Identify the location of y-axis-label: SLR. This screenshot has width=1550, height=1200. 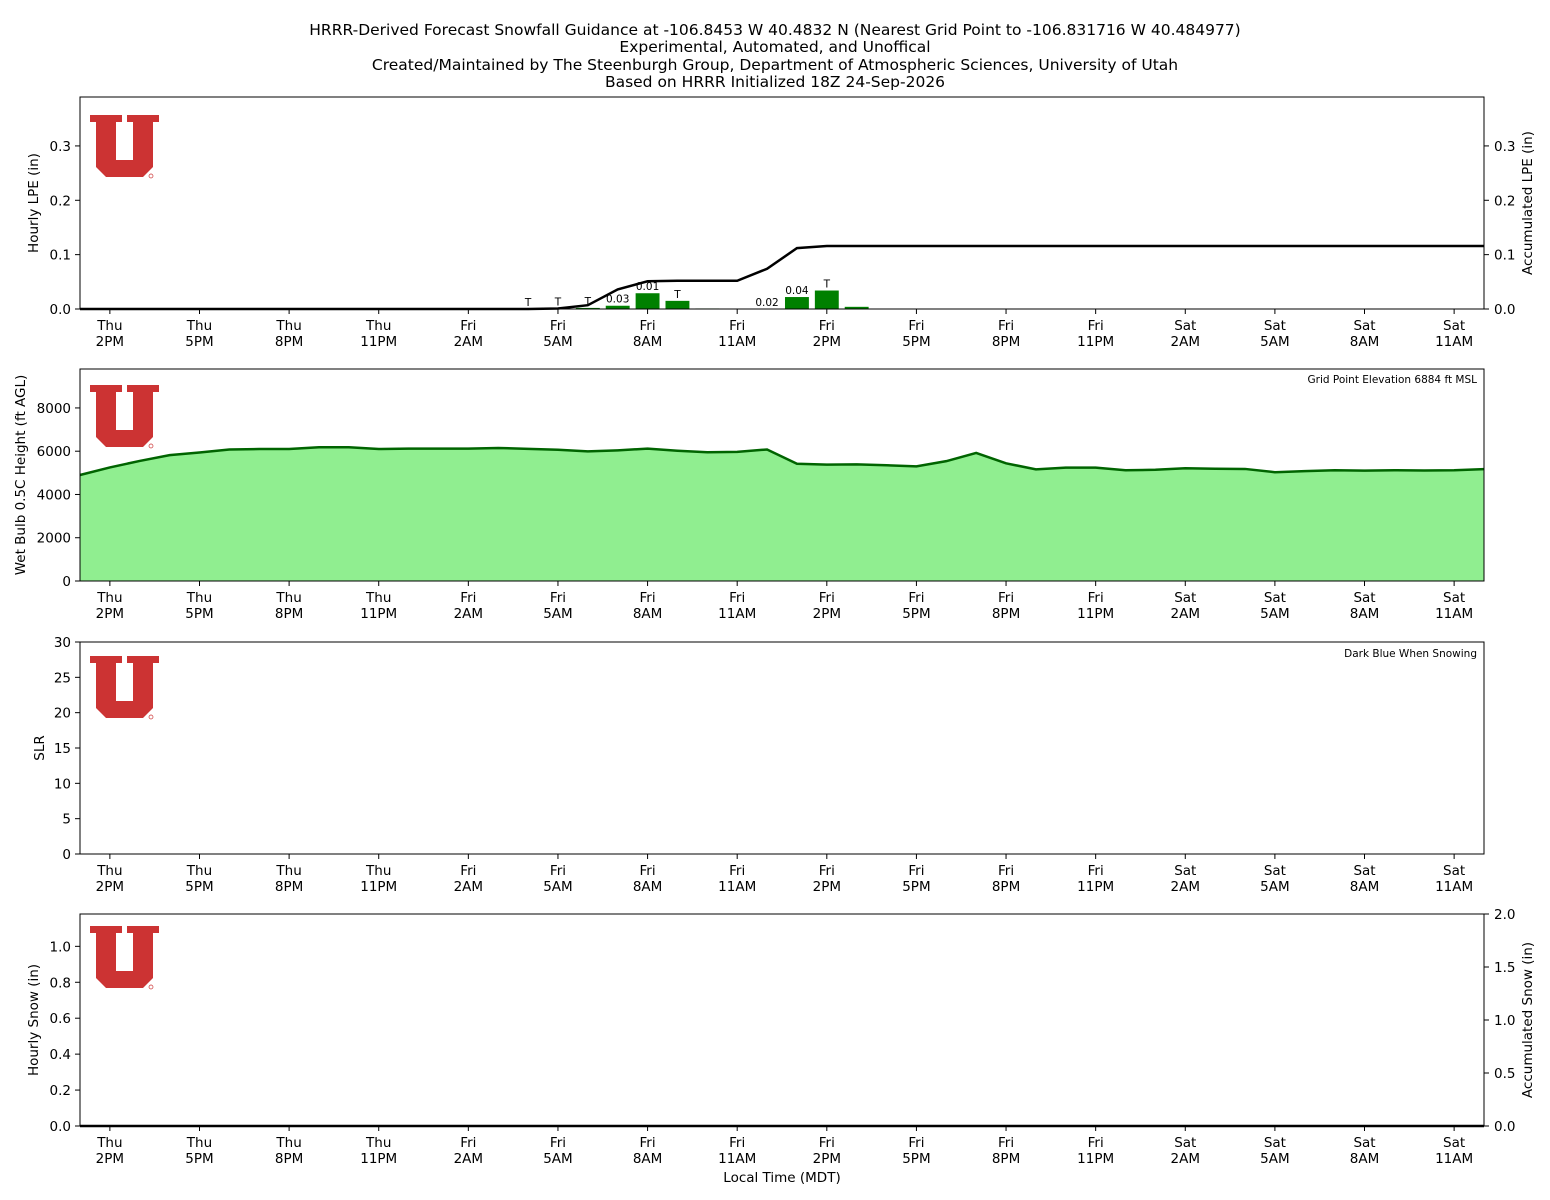
(40, 747).